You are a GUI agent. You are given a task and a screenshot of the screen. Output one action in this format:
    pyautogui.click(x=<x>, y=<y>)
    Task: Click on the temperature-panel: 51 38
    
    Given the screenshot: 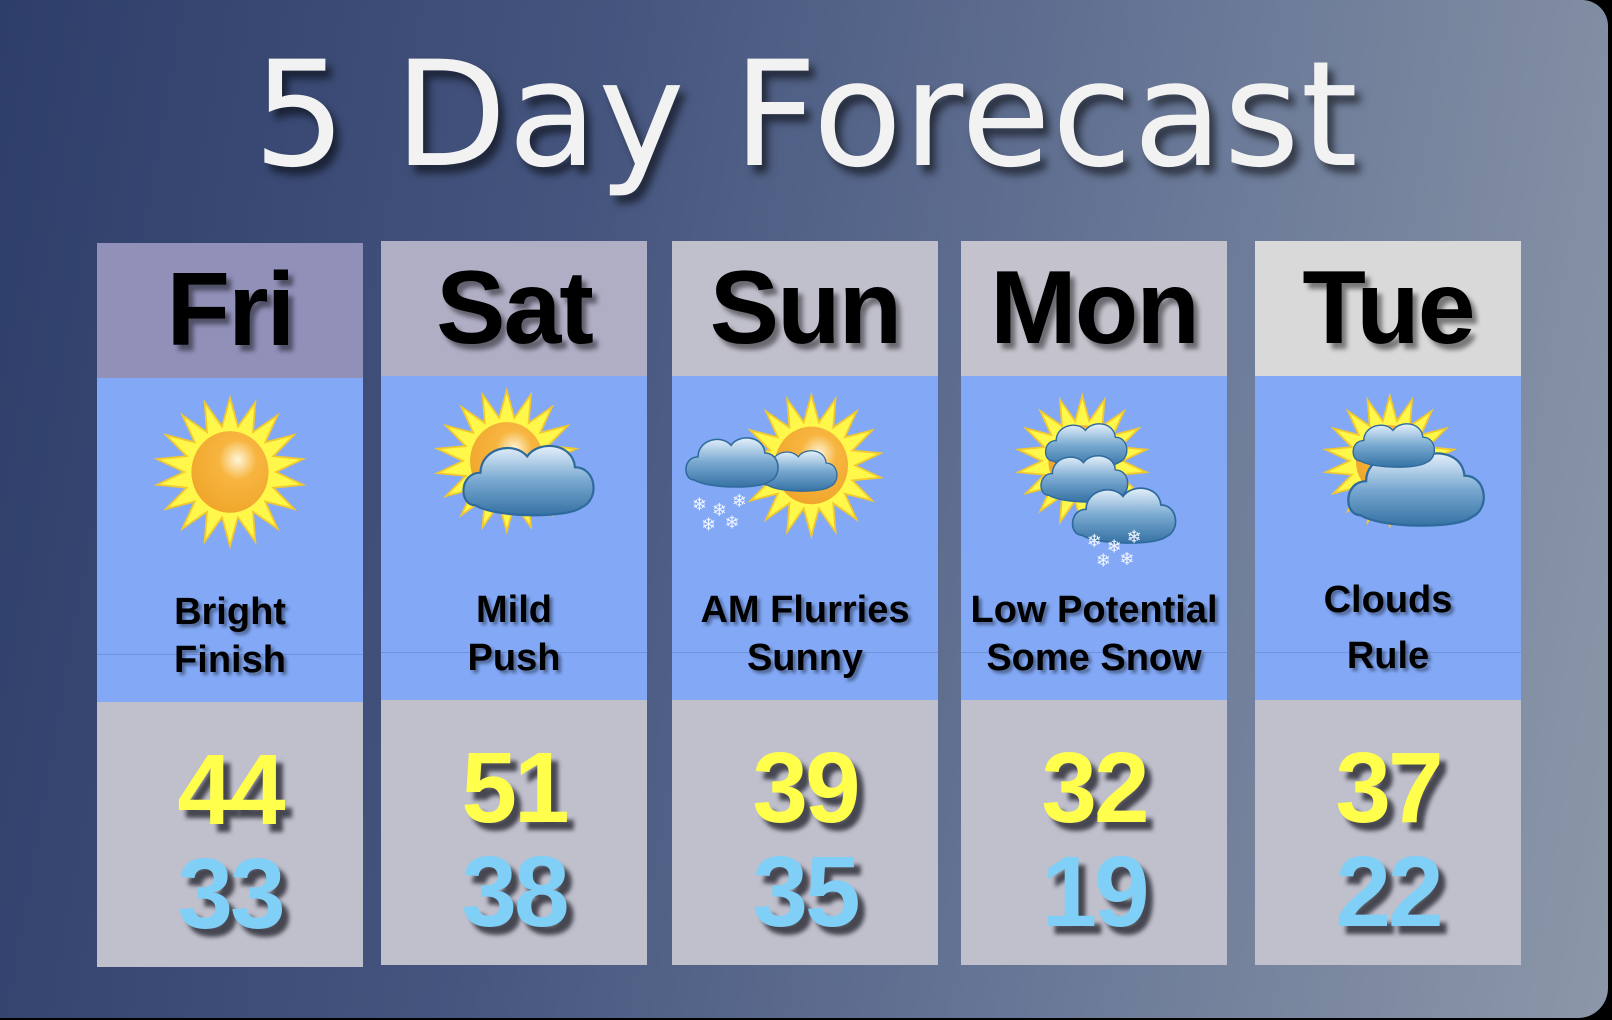 What is the action you would take?
    pyautogui.click(x=514, y=832)
    